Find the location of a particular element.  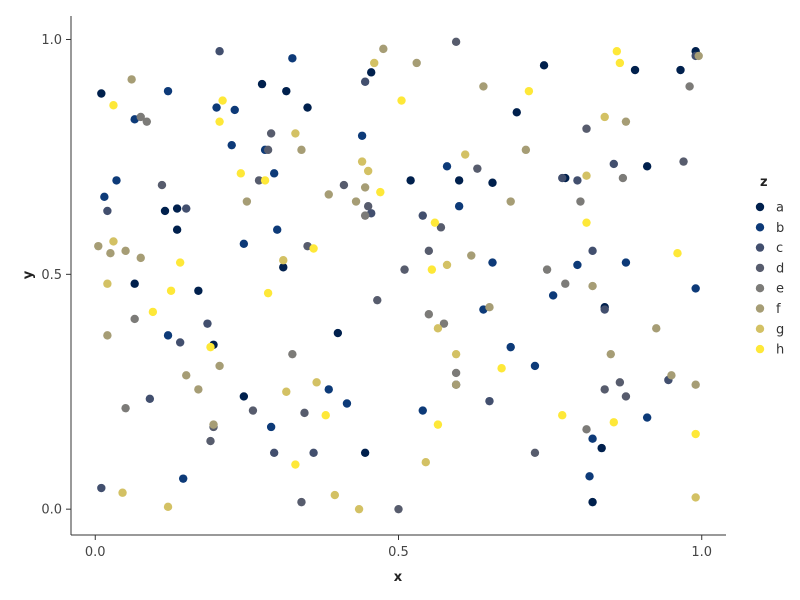

legend-label-c: c is located at coordinates (779, 248).